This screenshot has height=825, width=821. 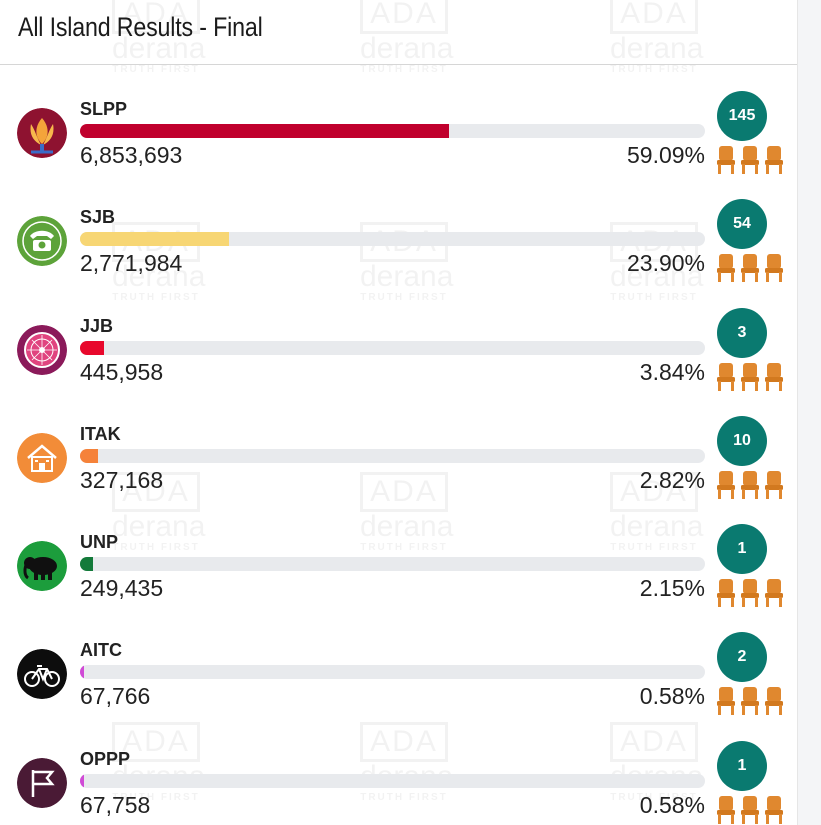 What do you see at coordinates (742, 441) in the screenshot?
I see `seat-count-badge: 10` at bounding box center [742, 441].